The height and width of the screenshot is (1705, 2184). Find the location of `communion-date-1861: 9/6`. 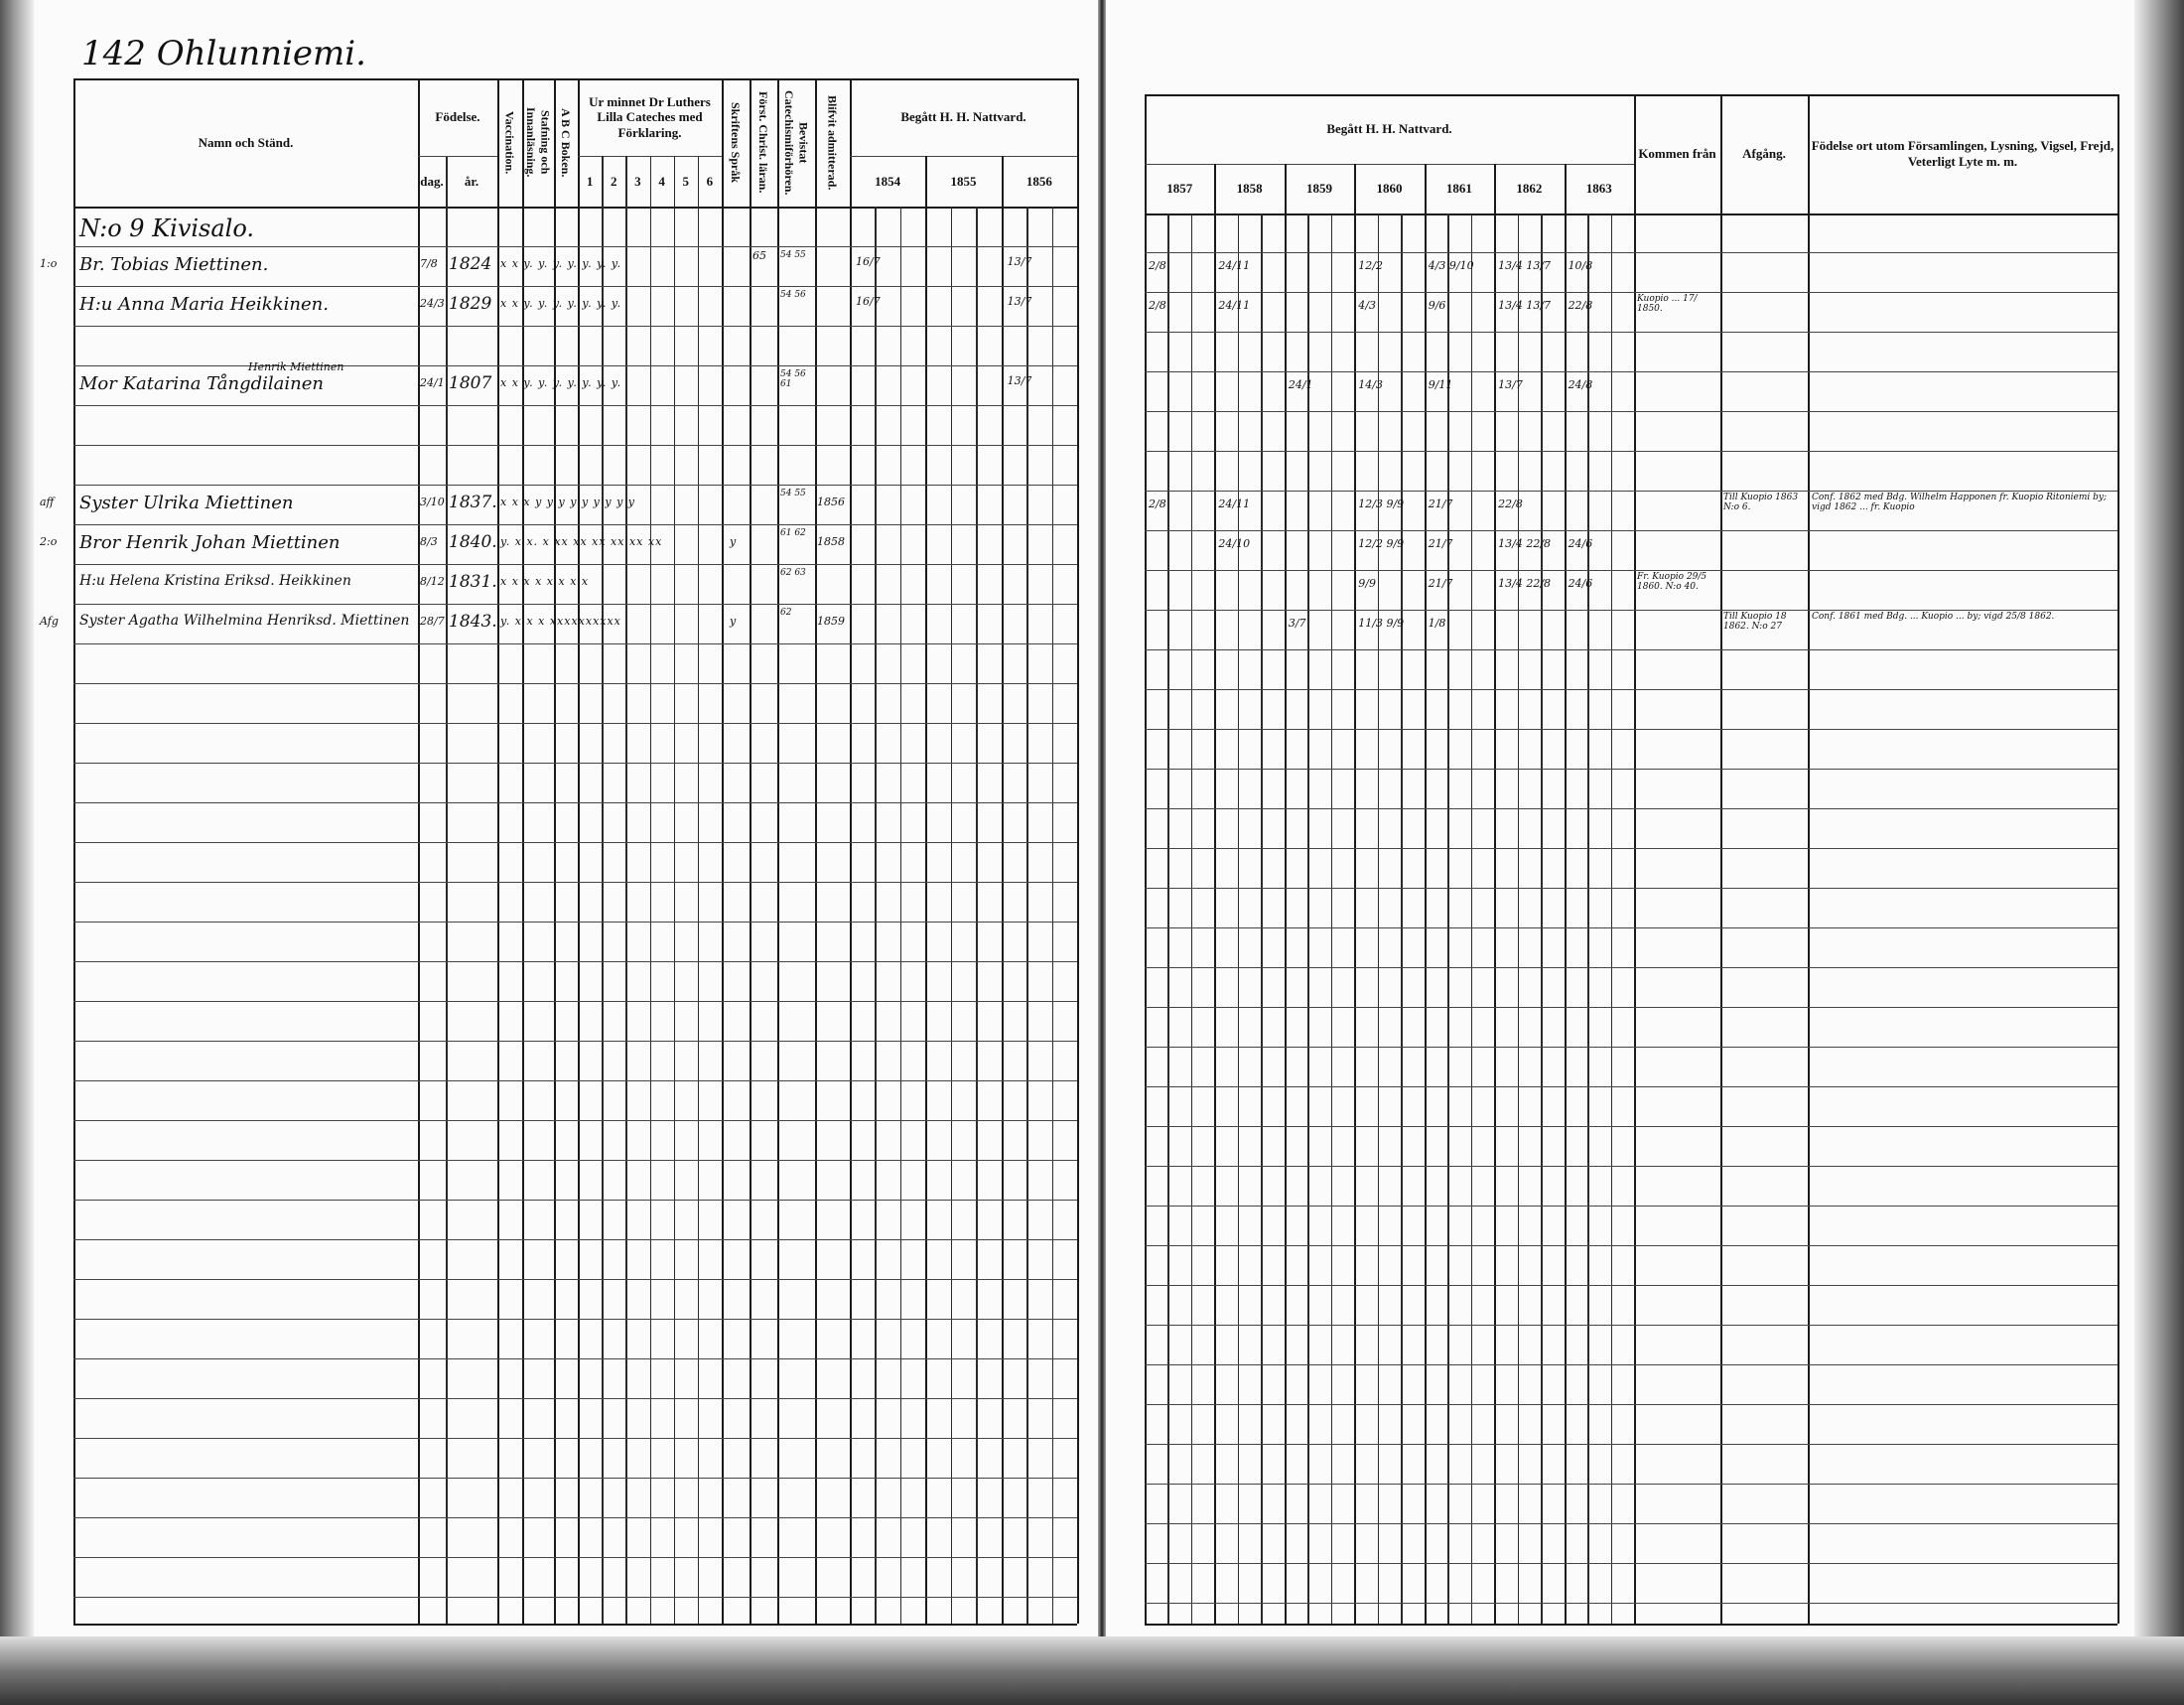

communion-date-1861: 9/6 is located at coordinates (1437, 305).